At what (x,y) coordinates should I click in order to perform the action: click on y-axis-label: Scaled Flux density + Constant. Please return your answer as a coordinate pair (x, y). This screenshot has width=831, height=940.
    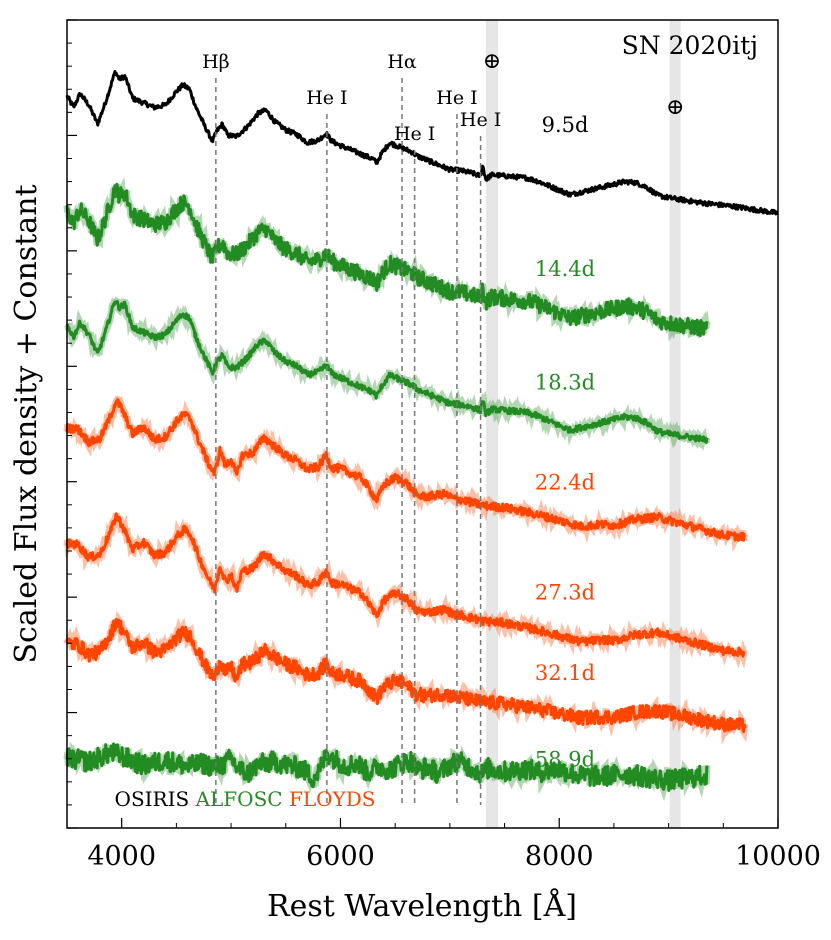
    Looking at the image, I should click on (26, 423).